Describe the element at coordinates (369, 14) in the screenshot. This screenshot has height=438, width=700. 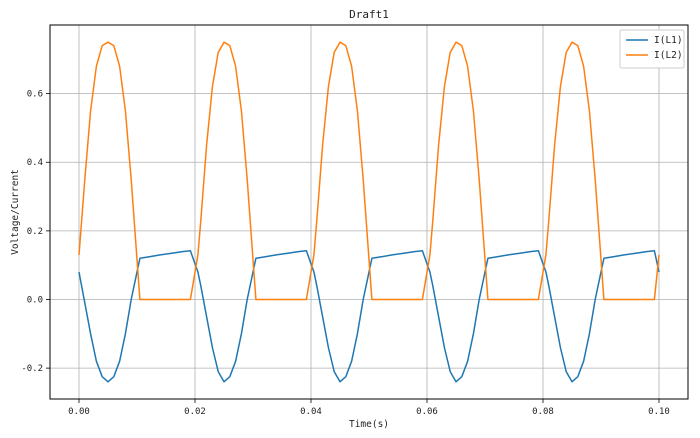
I see `chart-title: Draft1` at that location.